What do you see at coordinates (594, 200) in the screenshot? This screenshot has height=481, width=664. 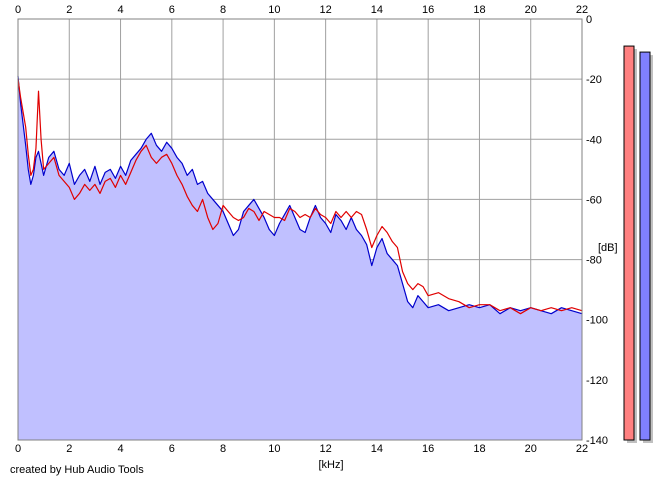 I see `y-tick-label-3: -60` at bounding box center [594, 200].